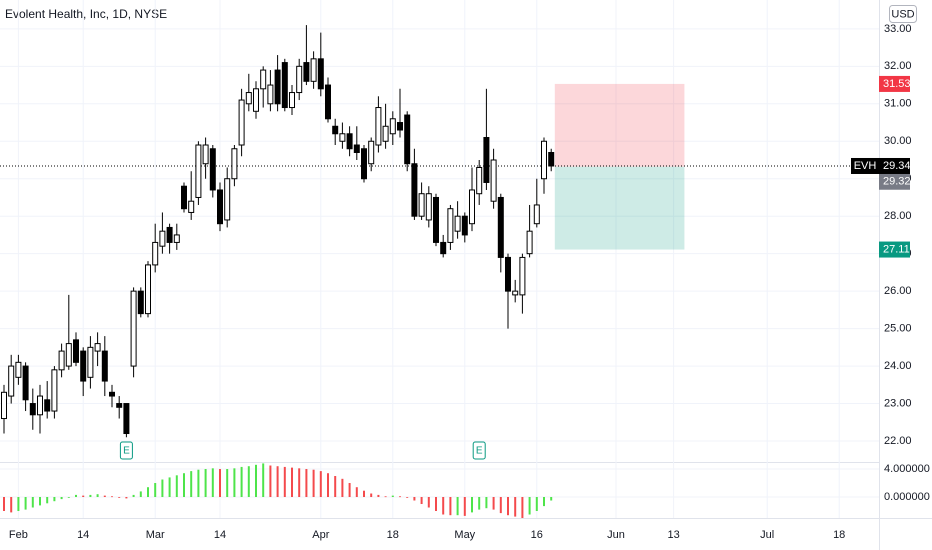 The height and width of the screenshot is (550, 932). I want to click on osc-tick-label: 4.000000, so click(907, 469).